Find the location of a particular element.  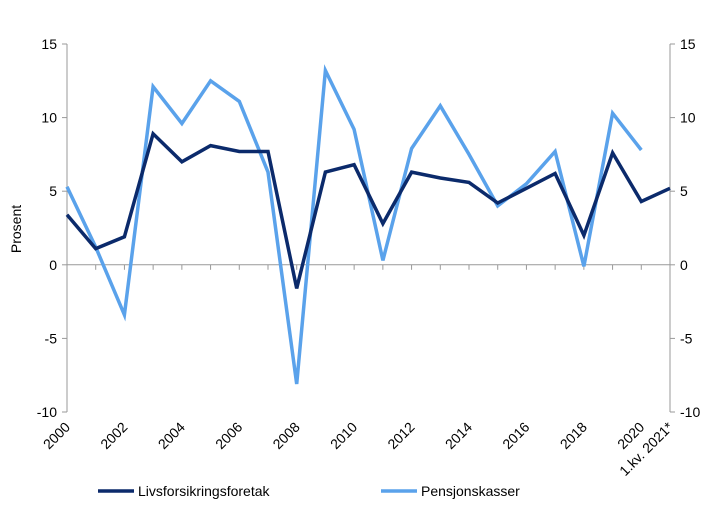

x-tick-label: 2008 is located at coordinates (285, 435).